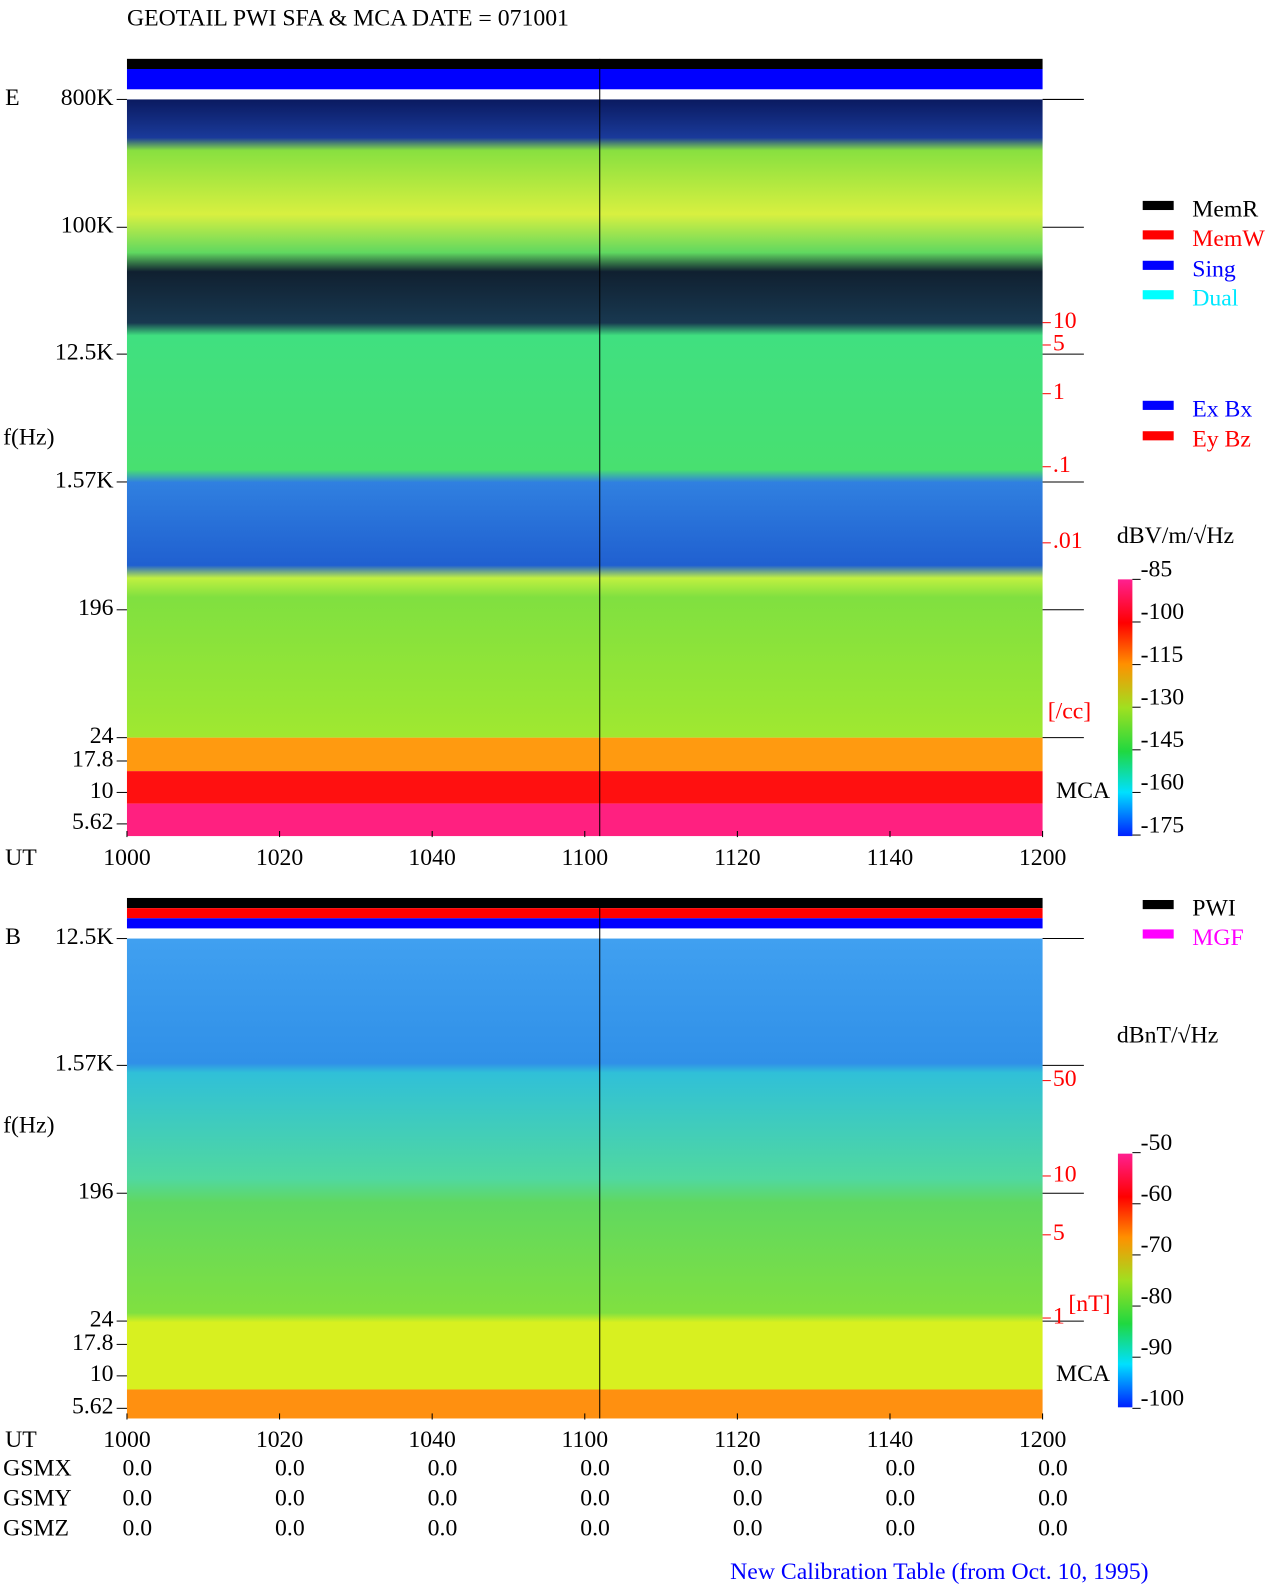 This screenshot has height=1593, width=1280. I want to click on colorbar-tick-label: -130, so click(1163, 698).